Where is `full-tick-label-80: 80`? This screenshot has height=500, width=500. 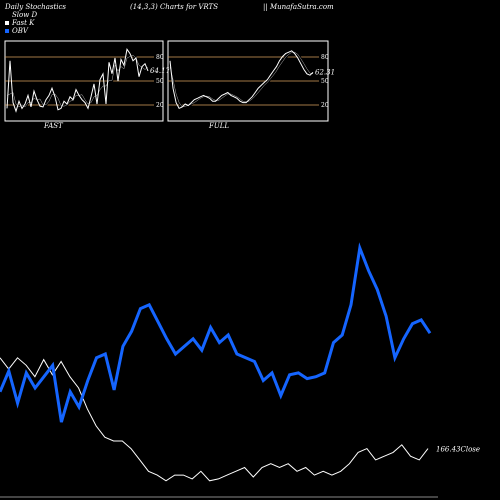
full-tick-label-80: 80 is located at coordinates (325, 57).